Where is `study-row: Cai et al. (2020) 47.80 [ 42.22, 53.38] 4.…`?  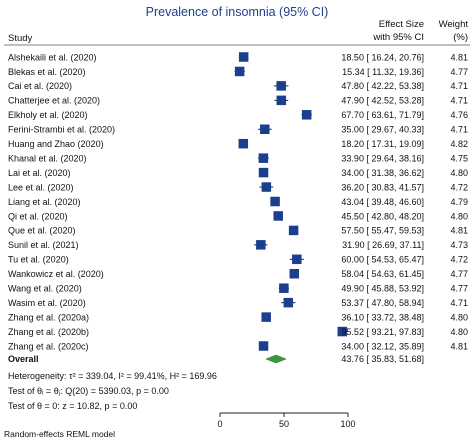 study-row: Cai et al. (2020) 47.80 [ 42.22, 53.38] 4.… is located at coordinates (238, 86).